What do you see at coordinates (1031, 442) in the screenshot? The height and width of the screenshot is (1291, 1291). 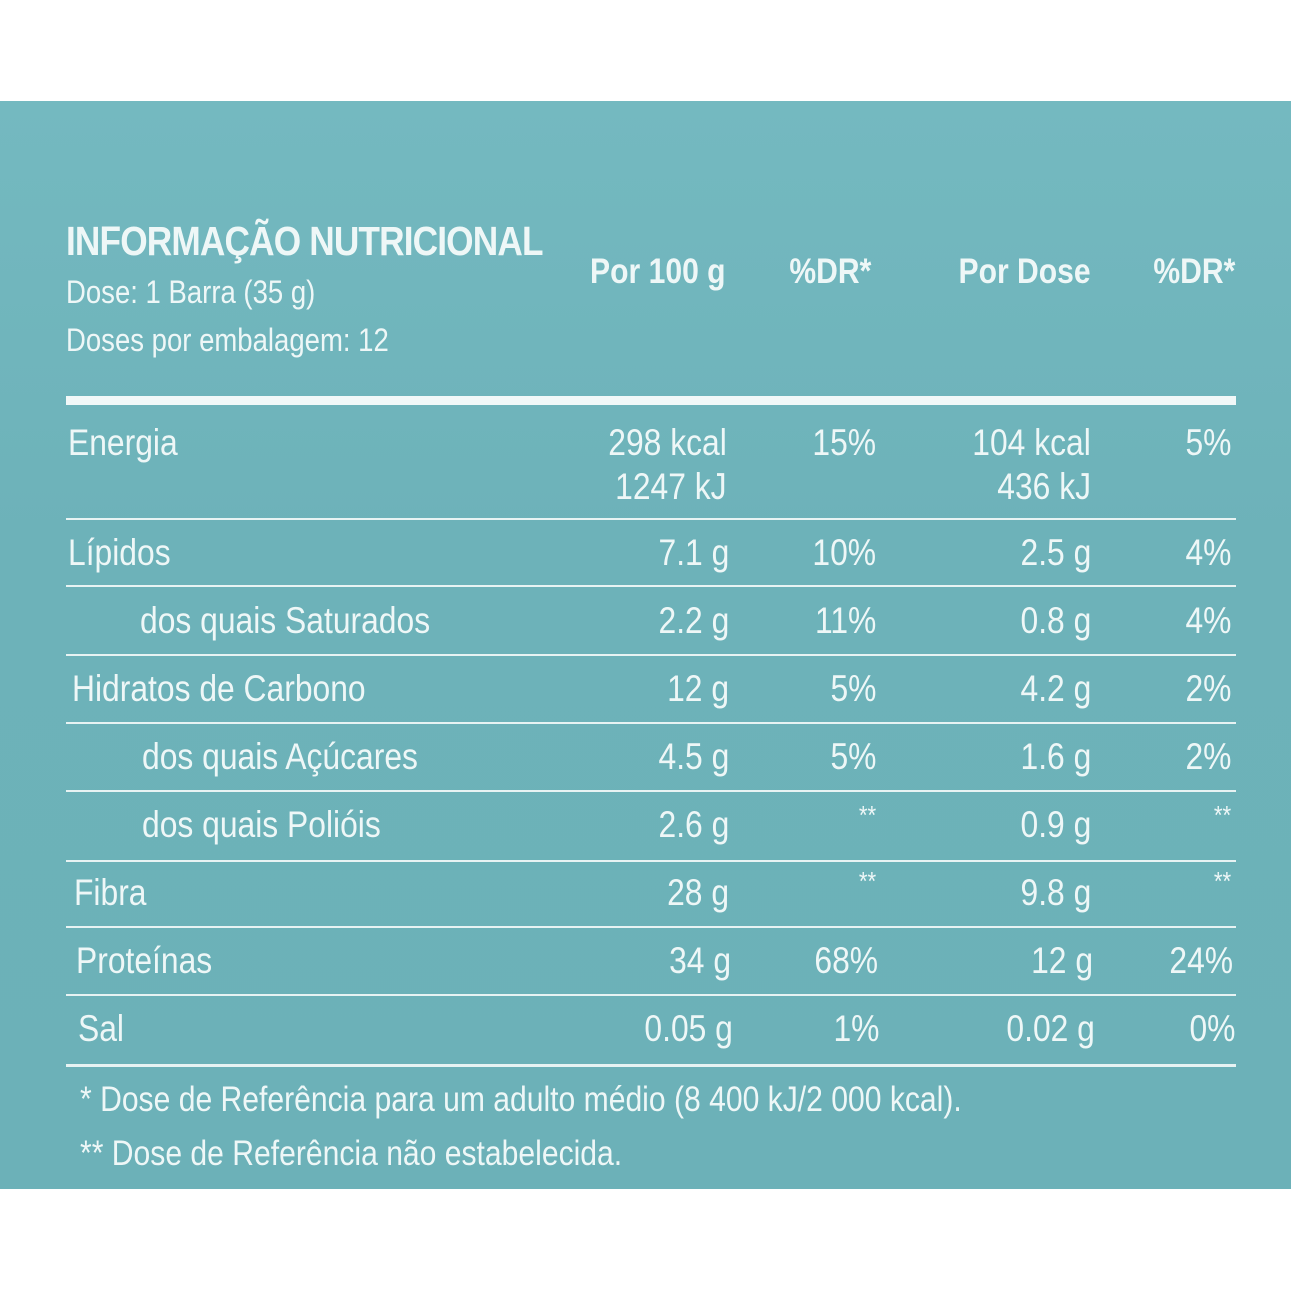 I see `perdose-value: 104 kcal` at bounding box center [1031, 442].